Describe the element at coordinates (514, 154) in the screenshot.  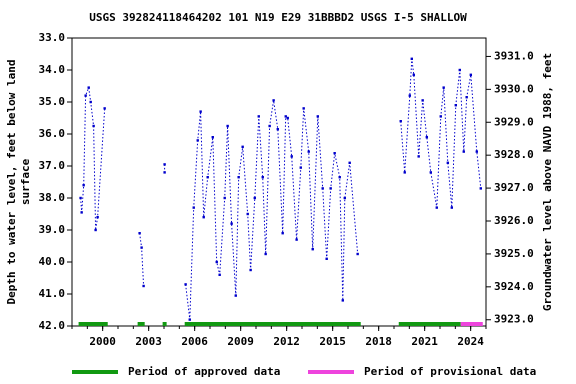
I see `y2-tick-label: 3928.0` at that location.